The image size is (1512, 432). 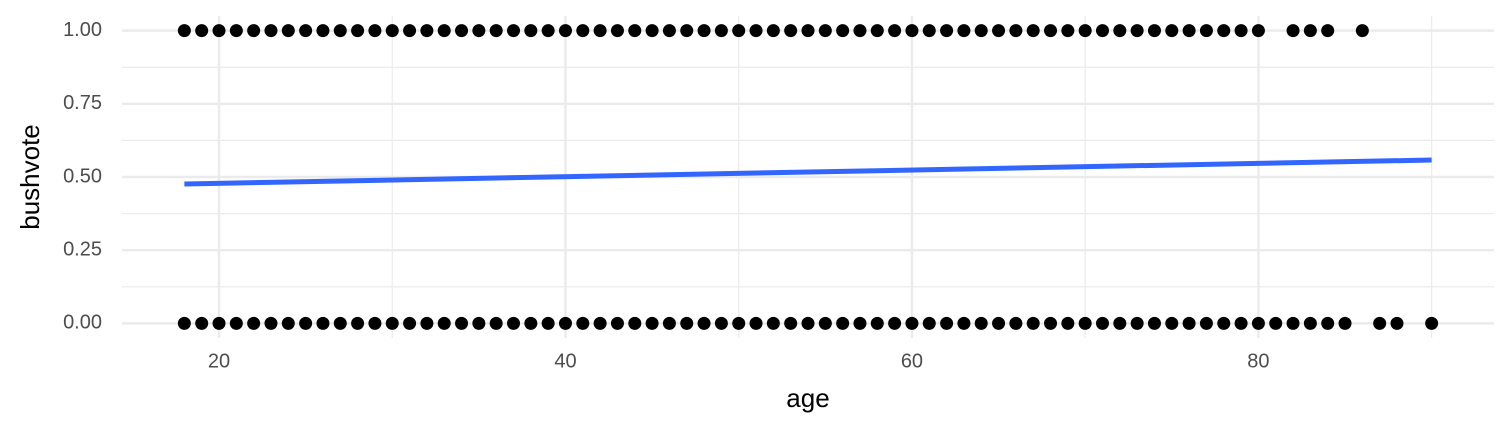 What do you see at coordinates (82, 103) in the screenshot?
I see `y-tick-label: 0.75` at bounding box center [82, 103].